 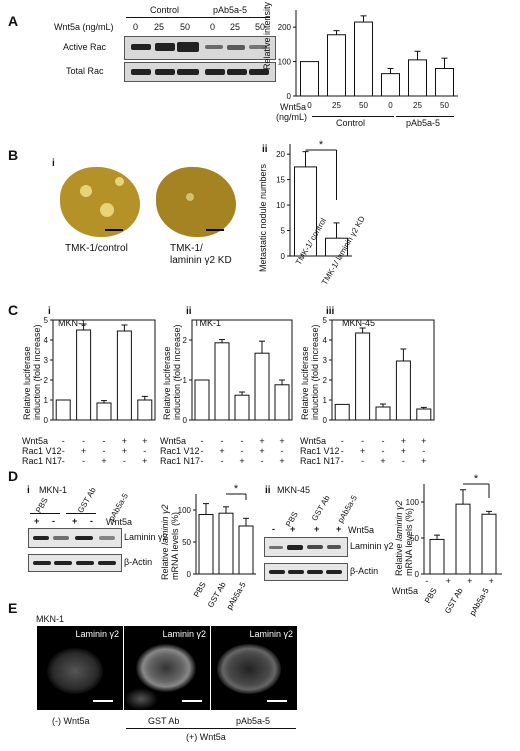 What do you see at coordinates (320, 461) in the screenshot?
I see `sign-row-label: Rac1 N17` at bounding box center [320, 461].